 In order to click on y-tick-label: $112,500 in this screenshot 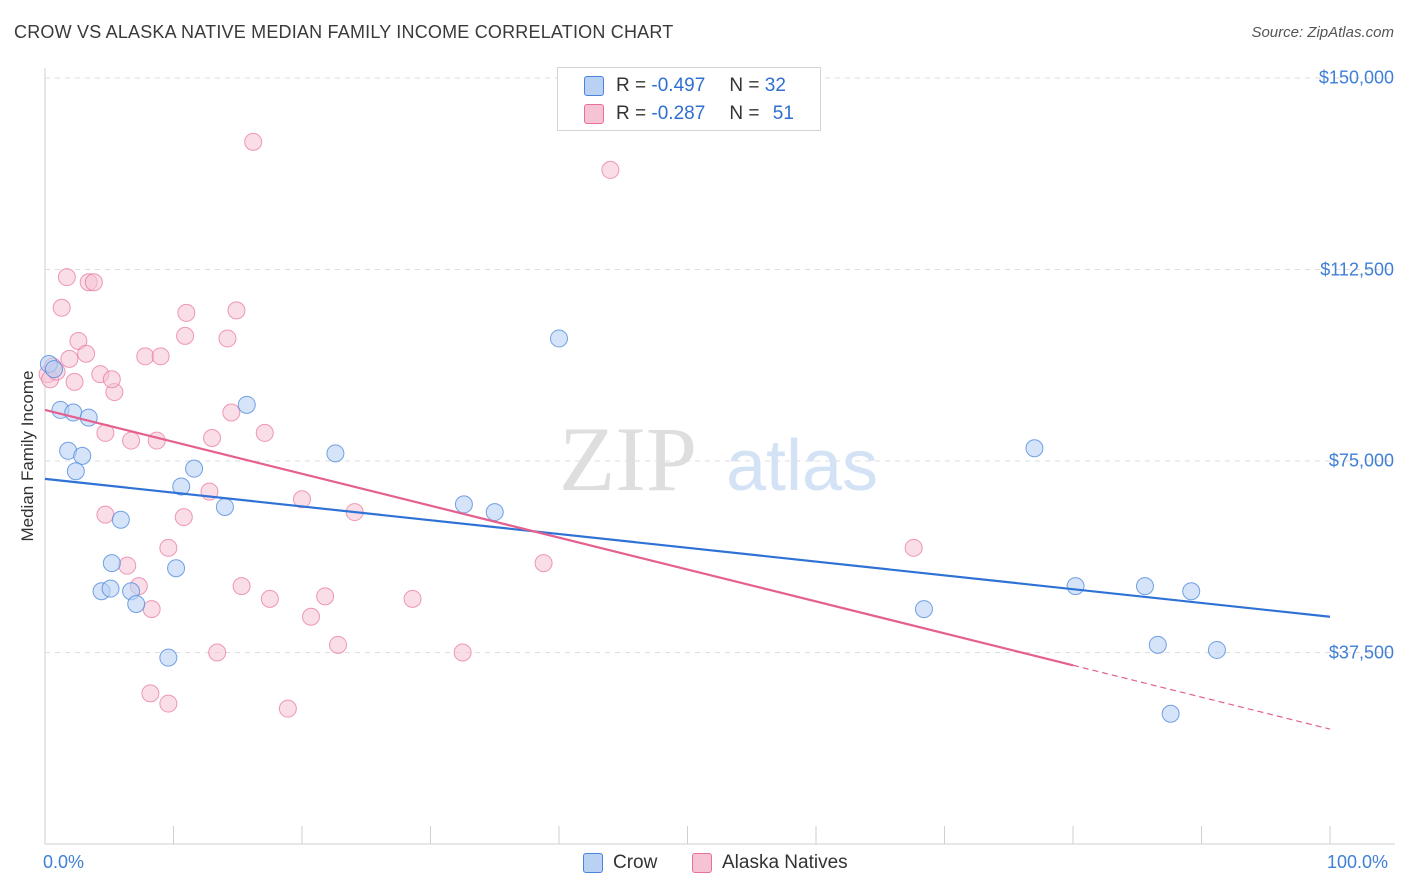, I will do `click(1357, 269)`.